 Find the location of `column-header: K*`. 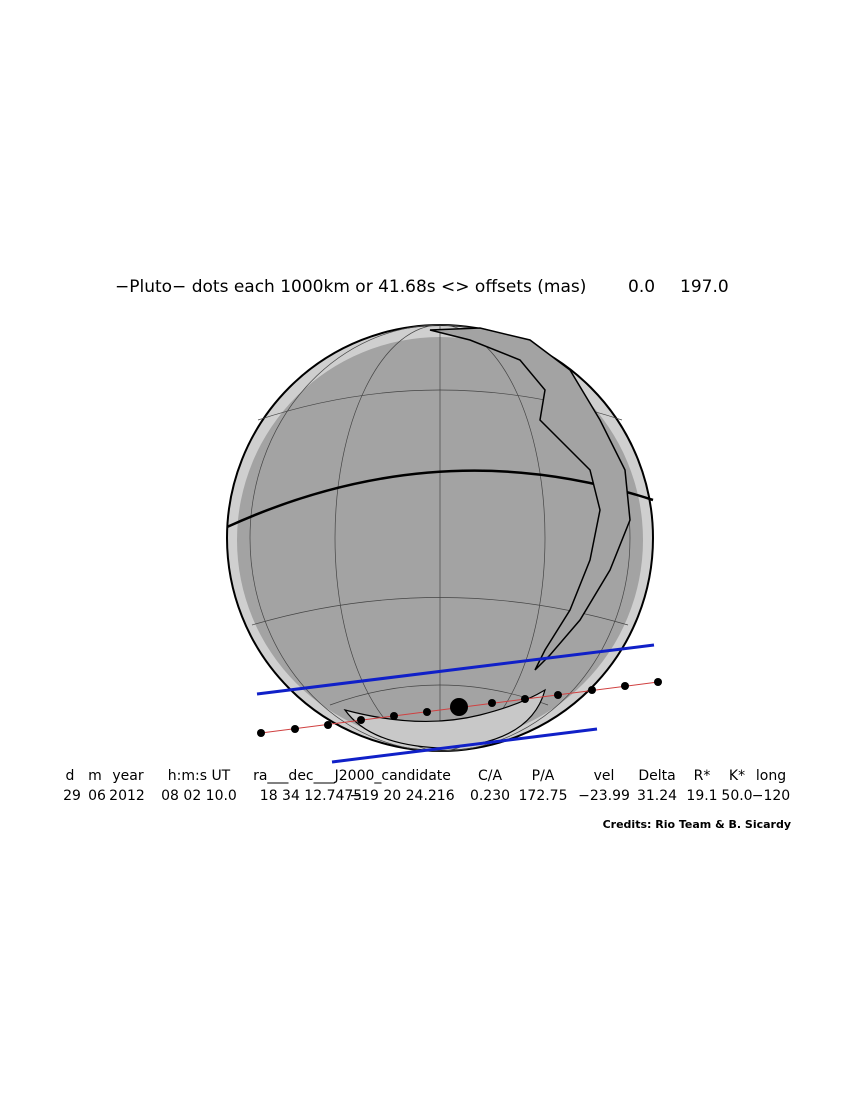

column-header: K* is located at coordinates (737, 776).